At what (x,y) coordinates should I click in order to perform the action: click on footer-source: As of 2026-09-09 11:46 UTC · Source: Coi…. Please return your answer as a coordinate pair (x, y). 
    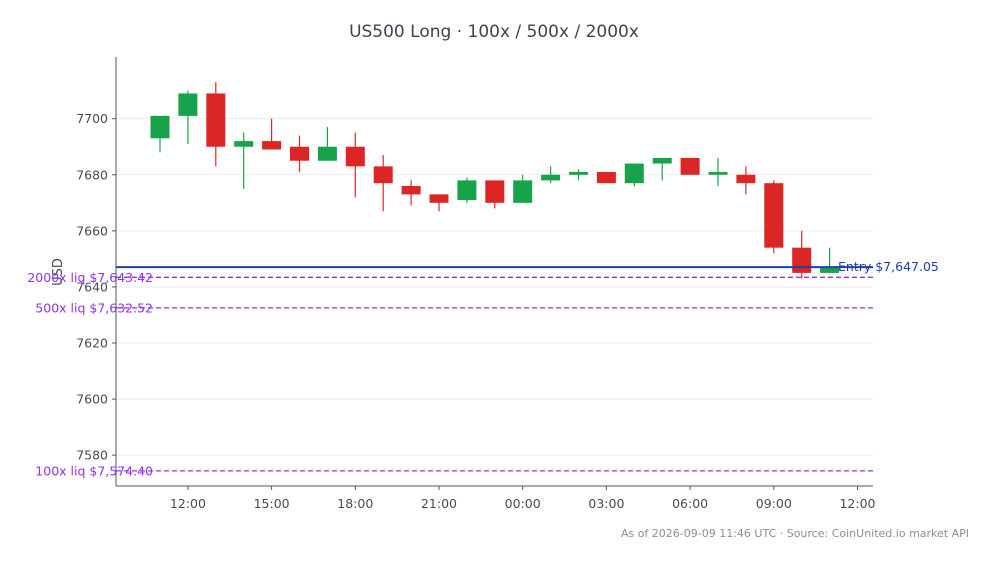
    Looking at the image, I should click on (795, 533).